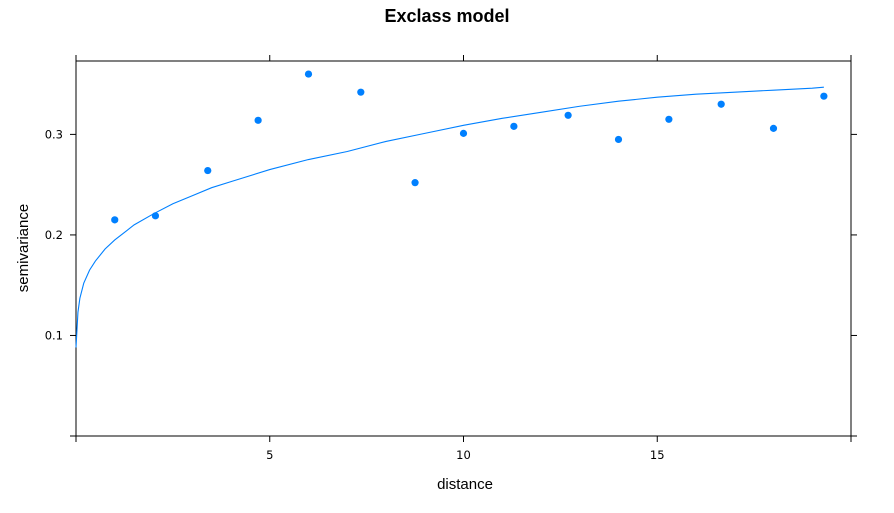 The width and height of the screenshot is (894, 513). I want to click on y-tick-label: 0.2, so click(54, 235).